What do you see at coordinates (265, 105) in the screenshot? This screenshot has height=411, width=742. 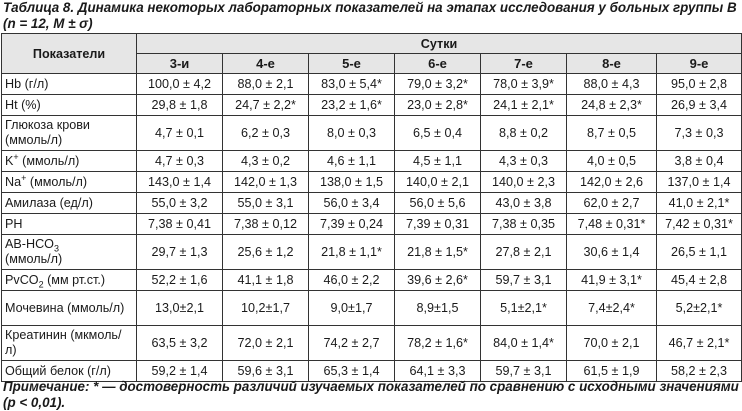 I see `table-cell: 24,7 ± 2,2*` at bounding box center [265, 105].